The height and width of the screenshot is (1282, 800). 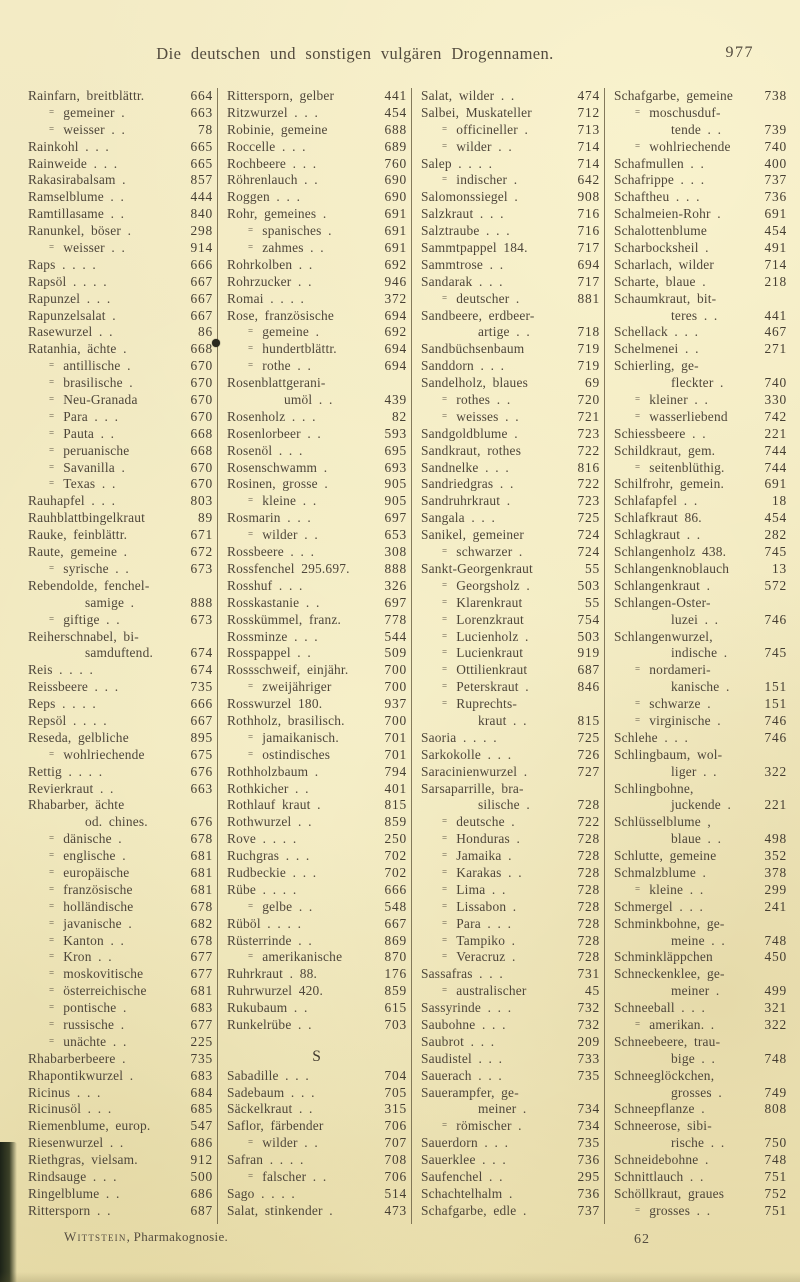 What do you see at coordinates (399, 416) in the screenshot?
I see `entry-page-number: 82` at bounding box center [399, 416].